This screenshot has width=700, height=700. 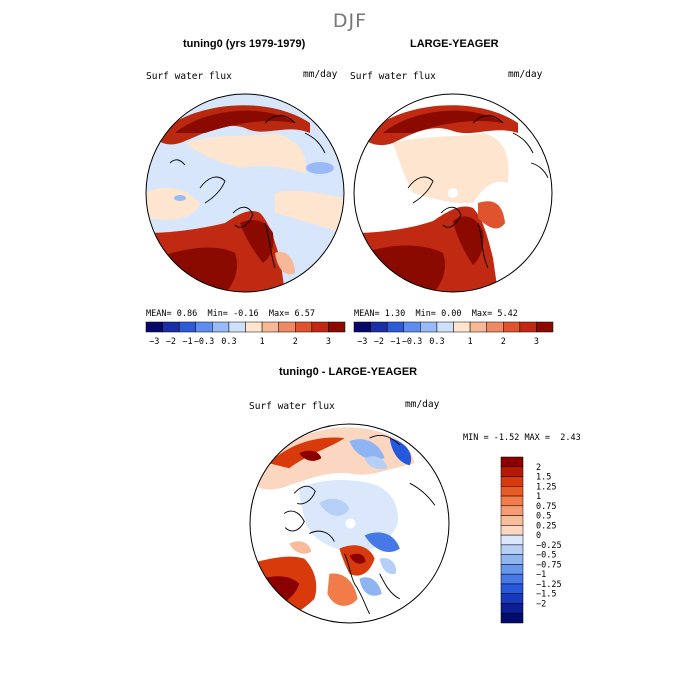 What do you see at coordinates (320, 74) in the screenshot?
I see `panel-1-units-label: mm/day` at bounding box center [320, 74].